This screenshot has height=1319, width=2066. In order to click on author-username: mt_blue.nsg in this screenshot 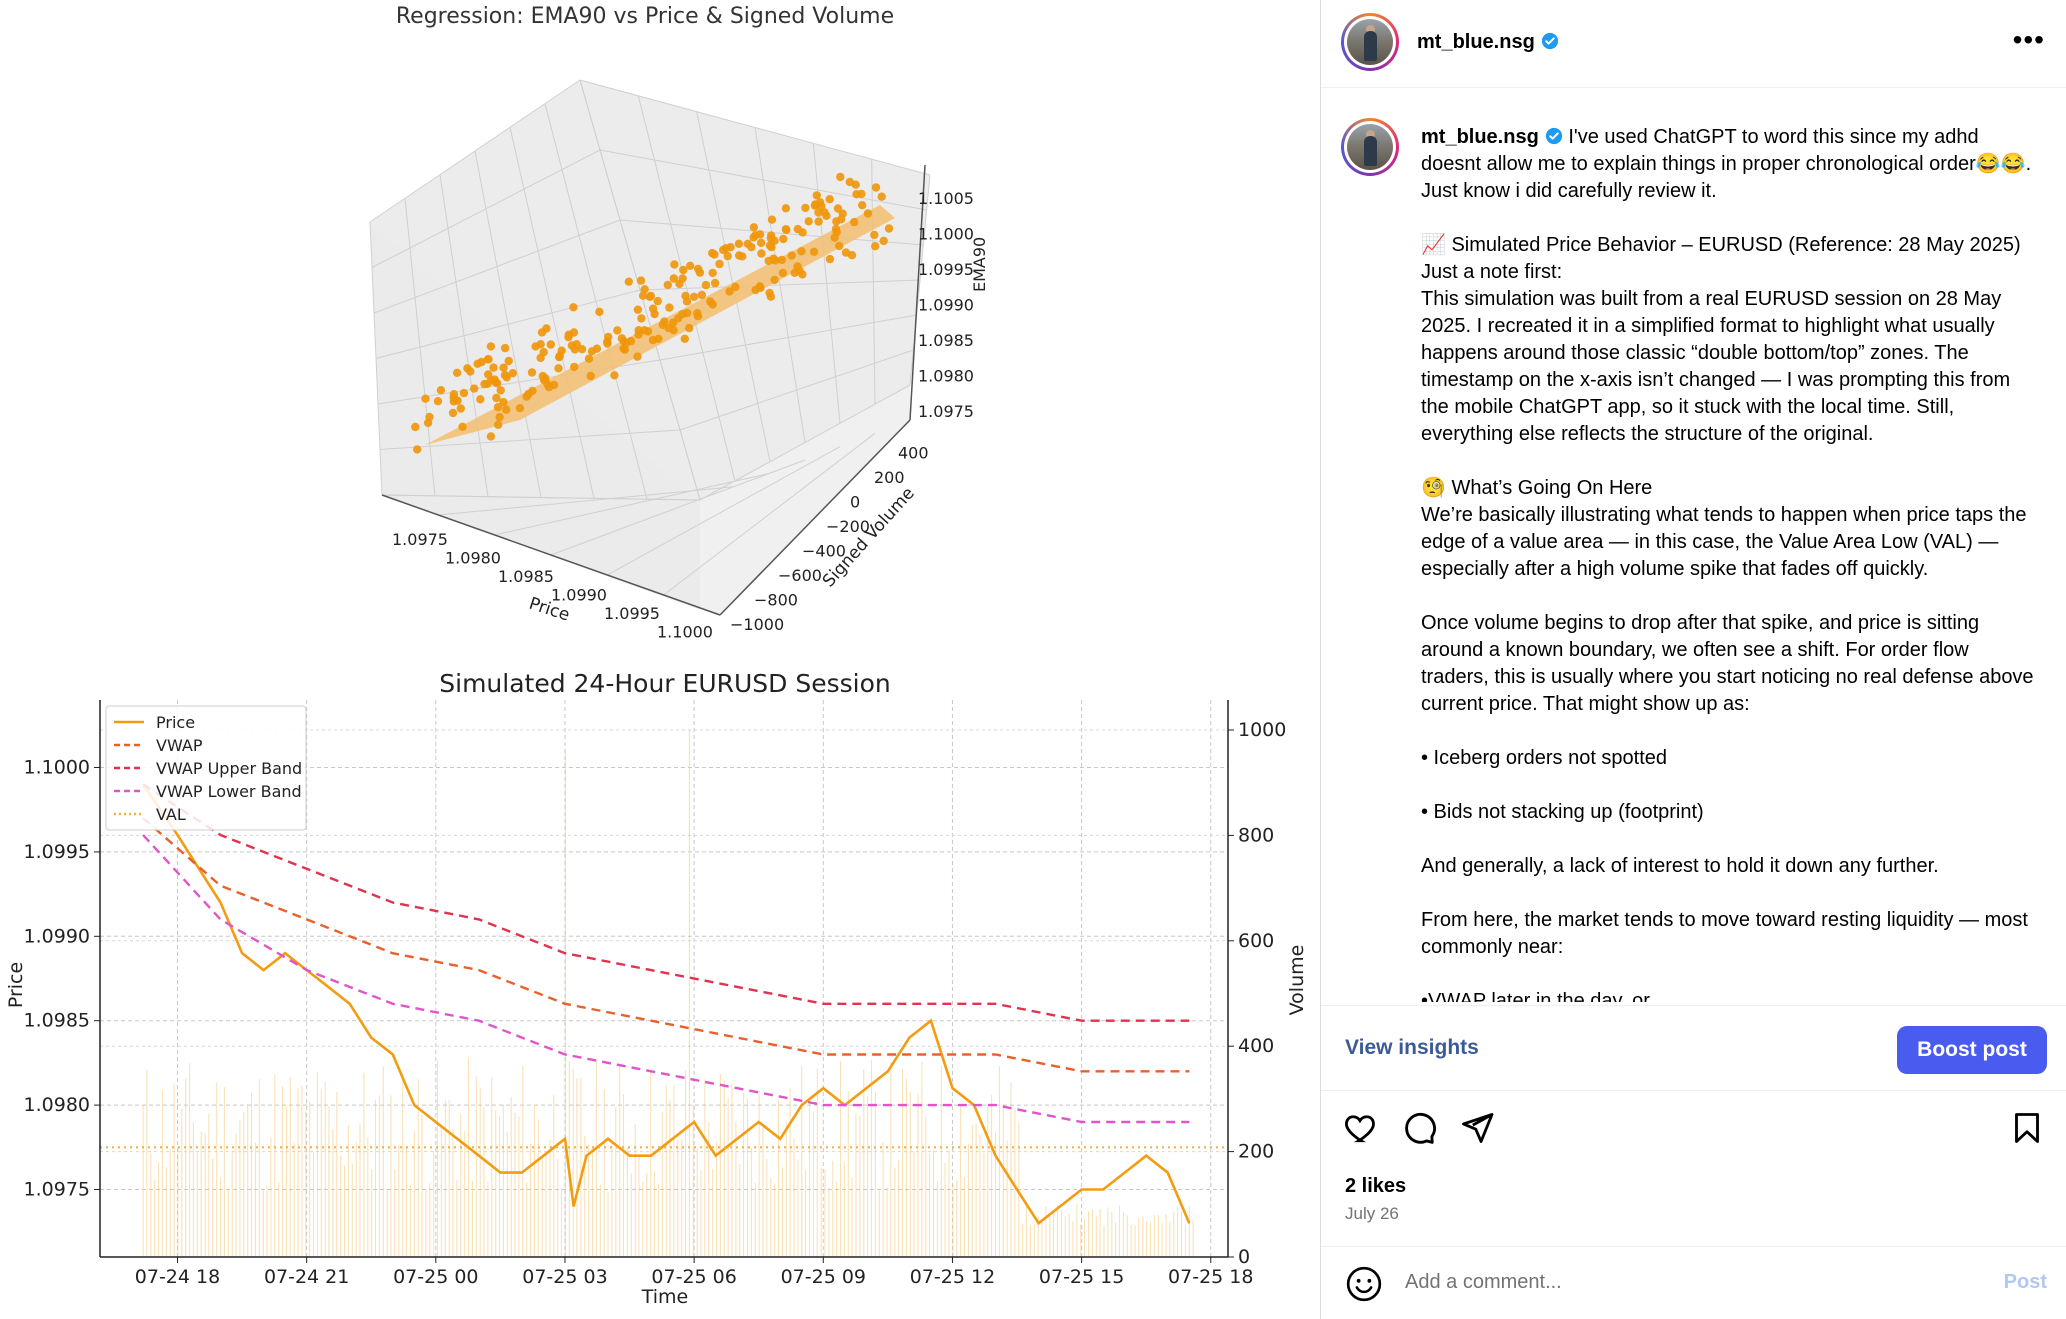, I will do `click(1488, 42)`.